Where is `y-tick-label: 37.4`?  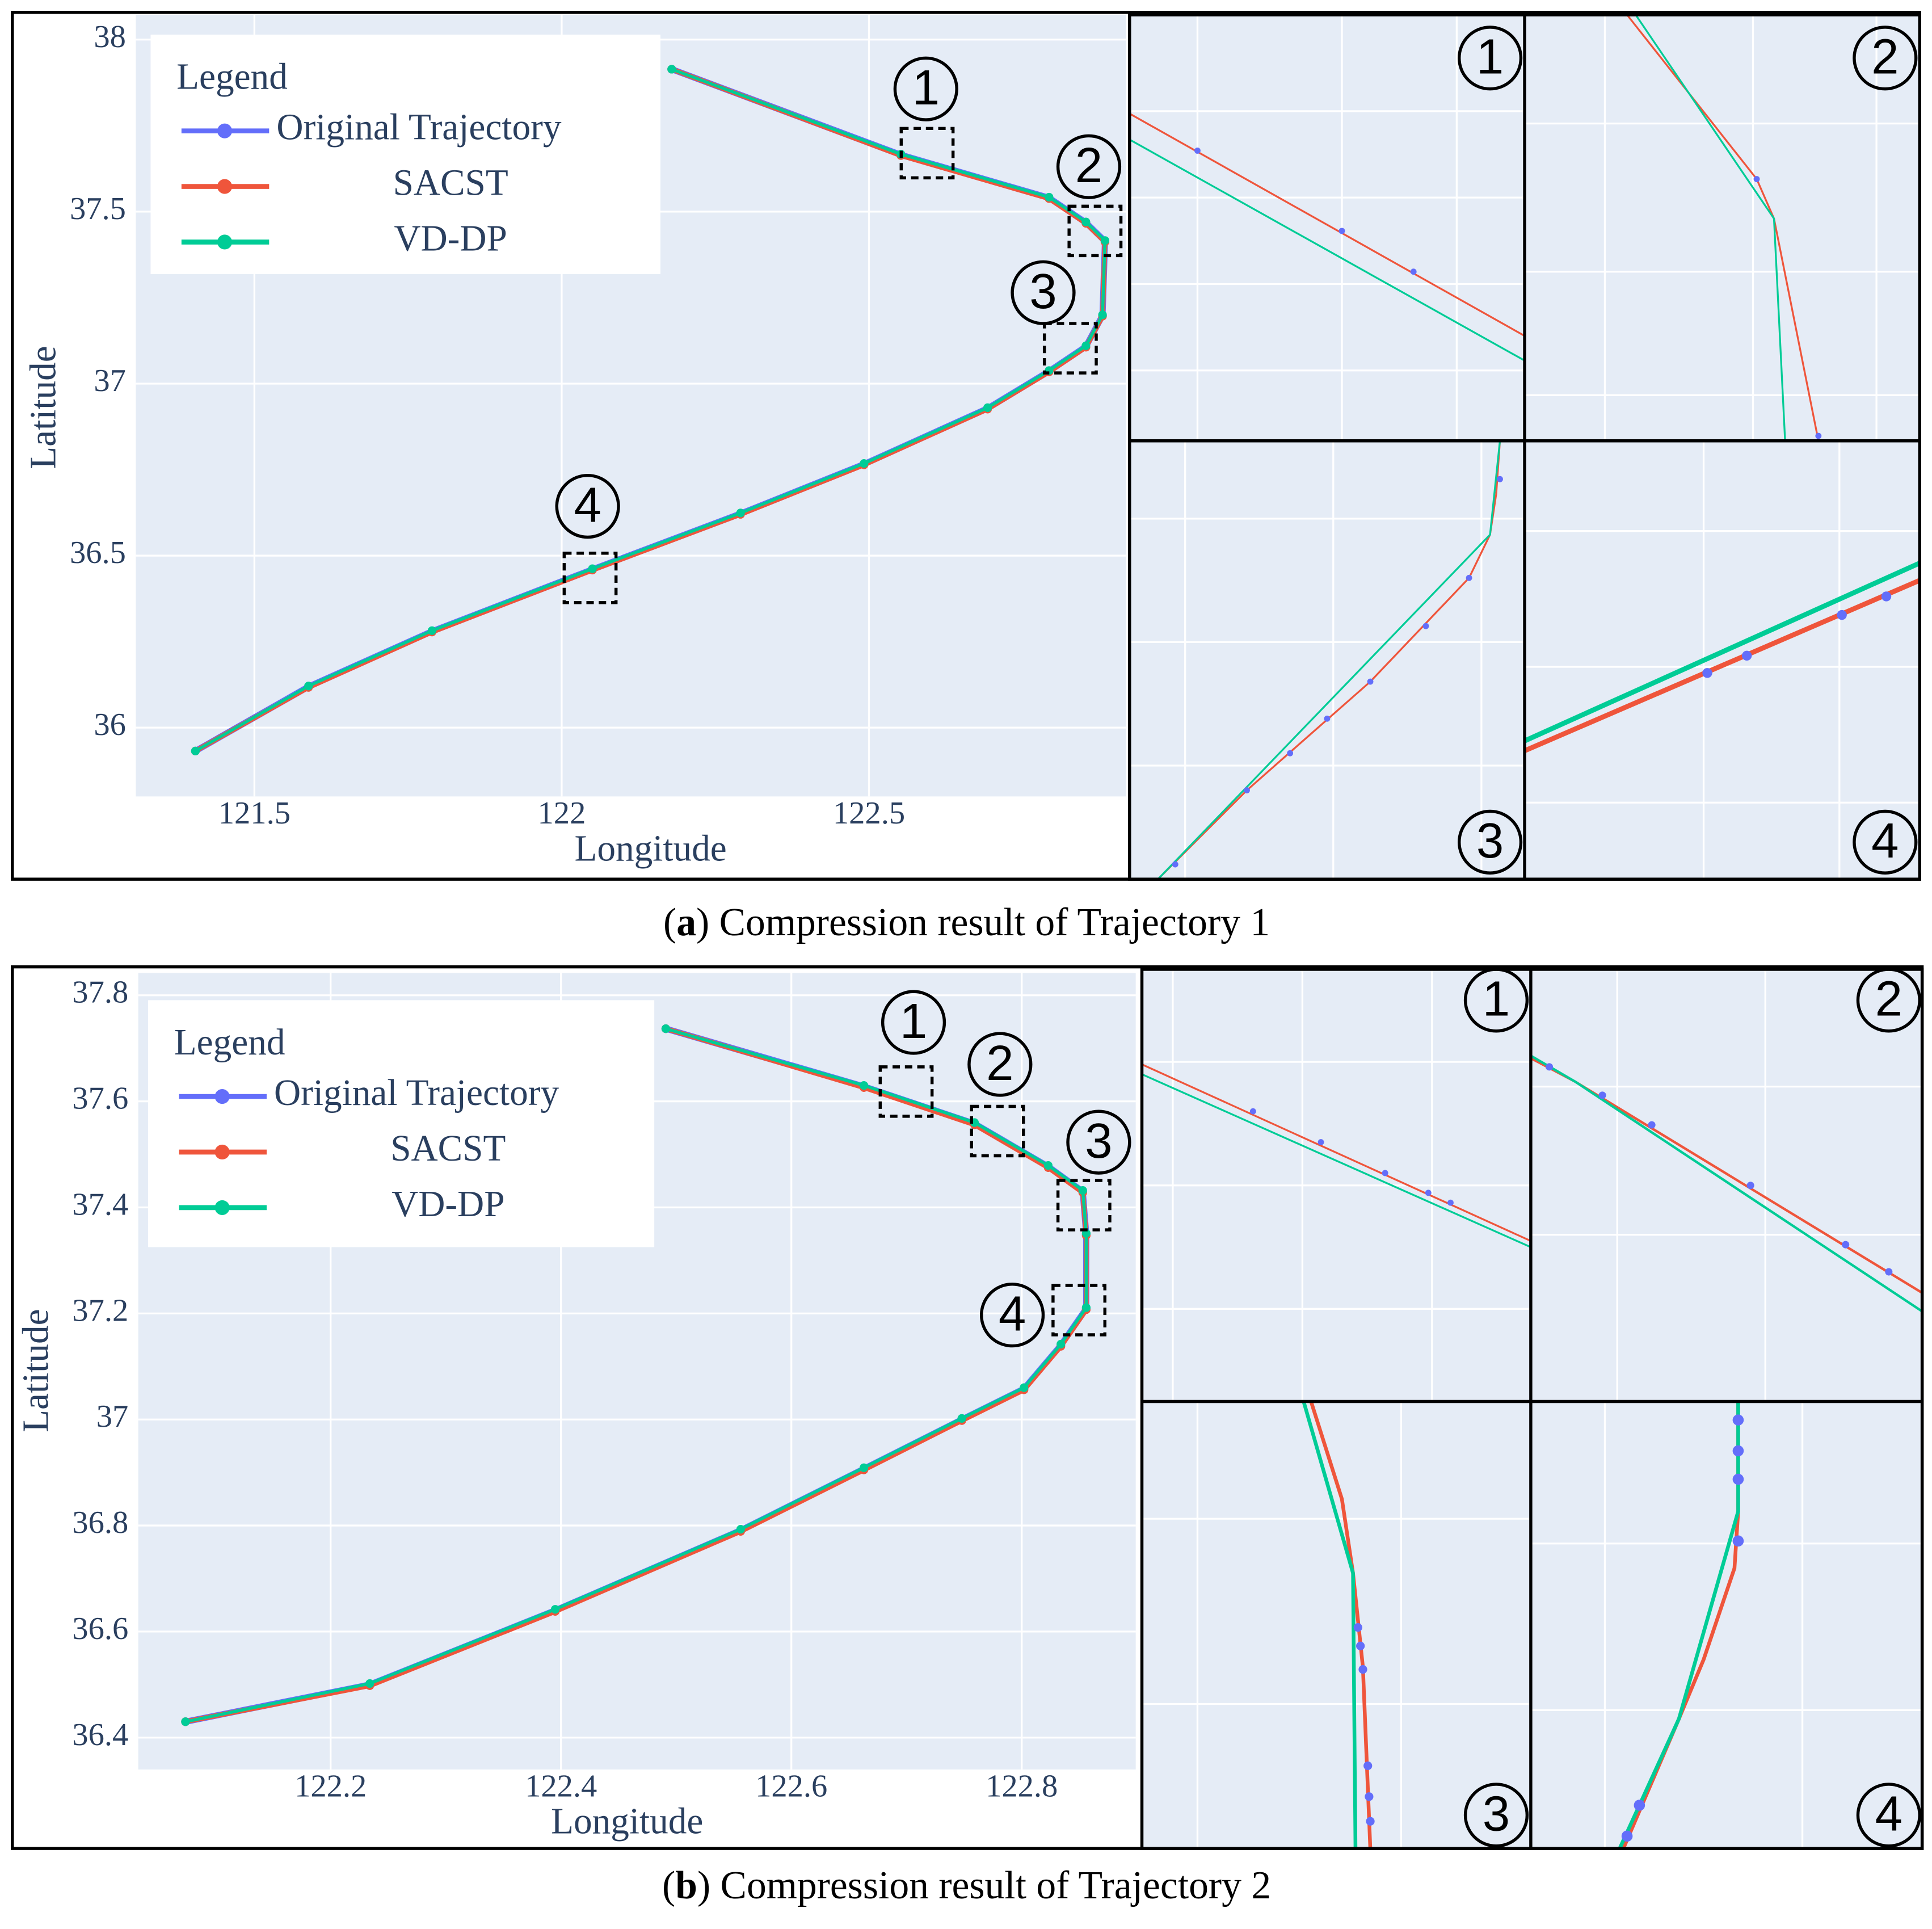 y-tick-label: 37.4 is located at coordinates (100, 1204).